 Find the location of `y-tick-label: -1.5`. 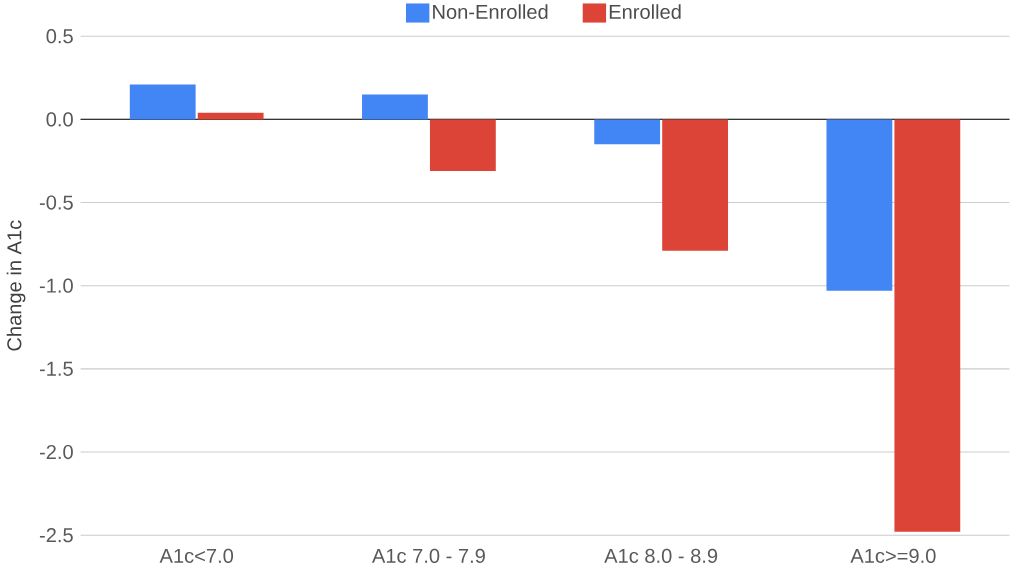

y-tick-label: -1.5 is located at coordinates (56, 369).